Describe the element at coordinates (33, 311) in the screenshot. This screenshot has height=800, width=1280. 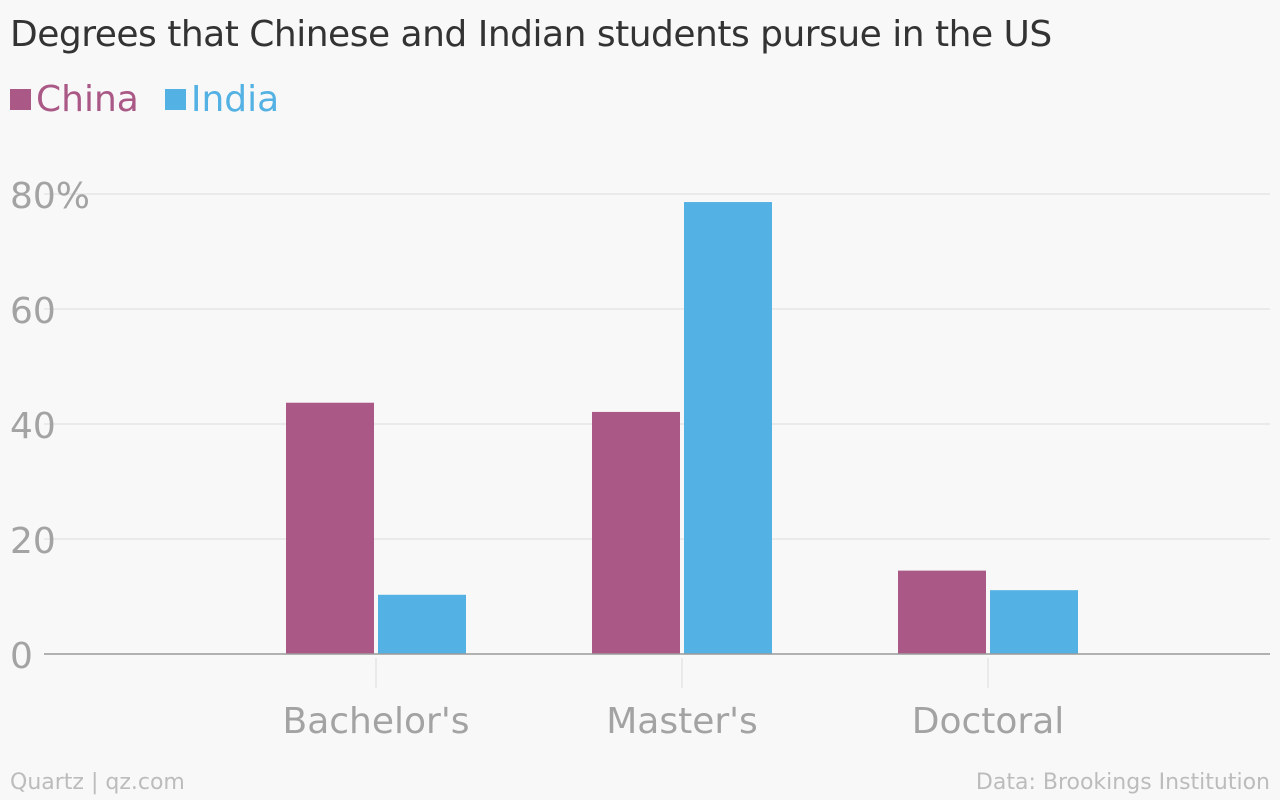
I see `y-tick-label: 60` at that location.